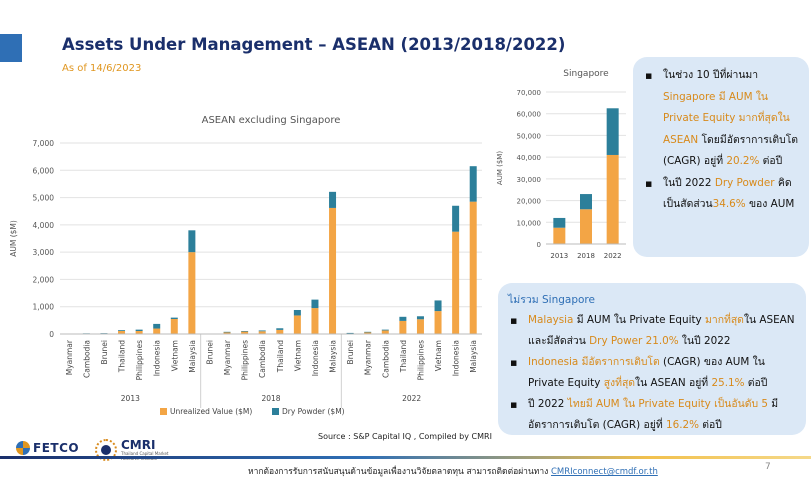  I want to click on y-tick-label: 7,000, so click(44, 143).